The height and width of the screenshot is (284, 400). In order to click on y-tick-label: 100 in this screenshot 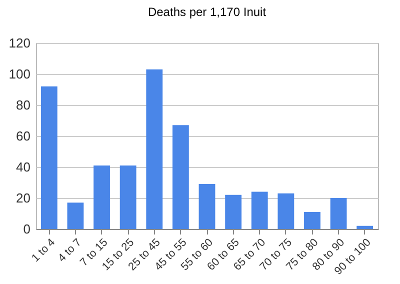, I will do `click(19, 74)`.